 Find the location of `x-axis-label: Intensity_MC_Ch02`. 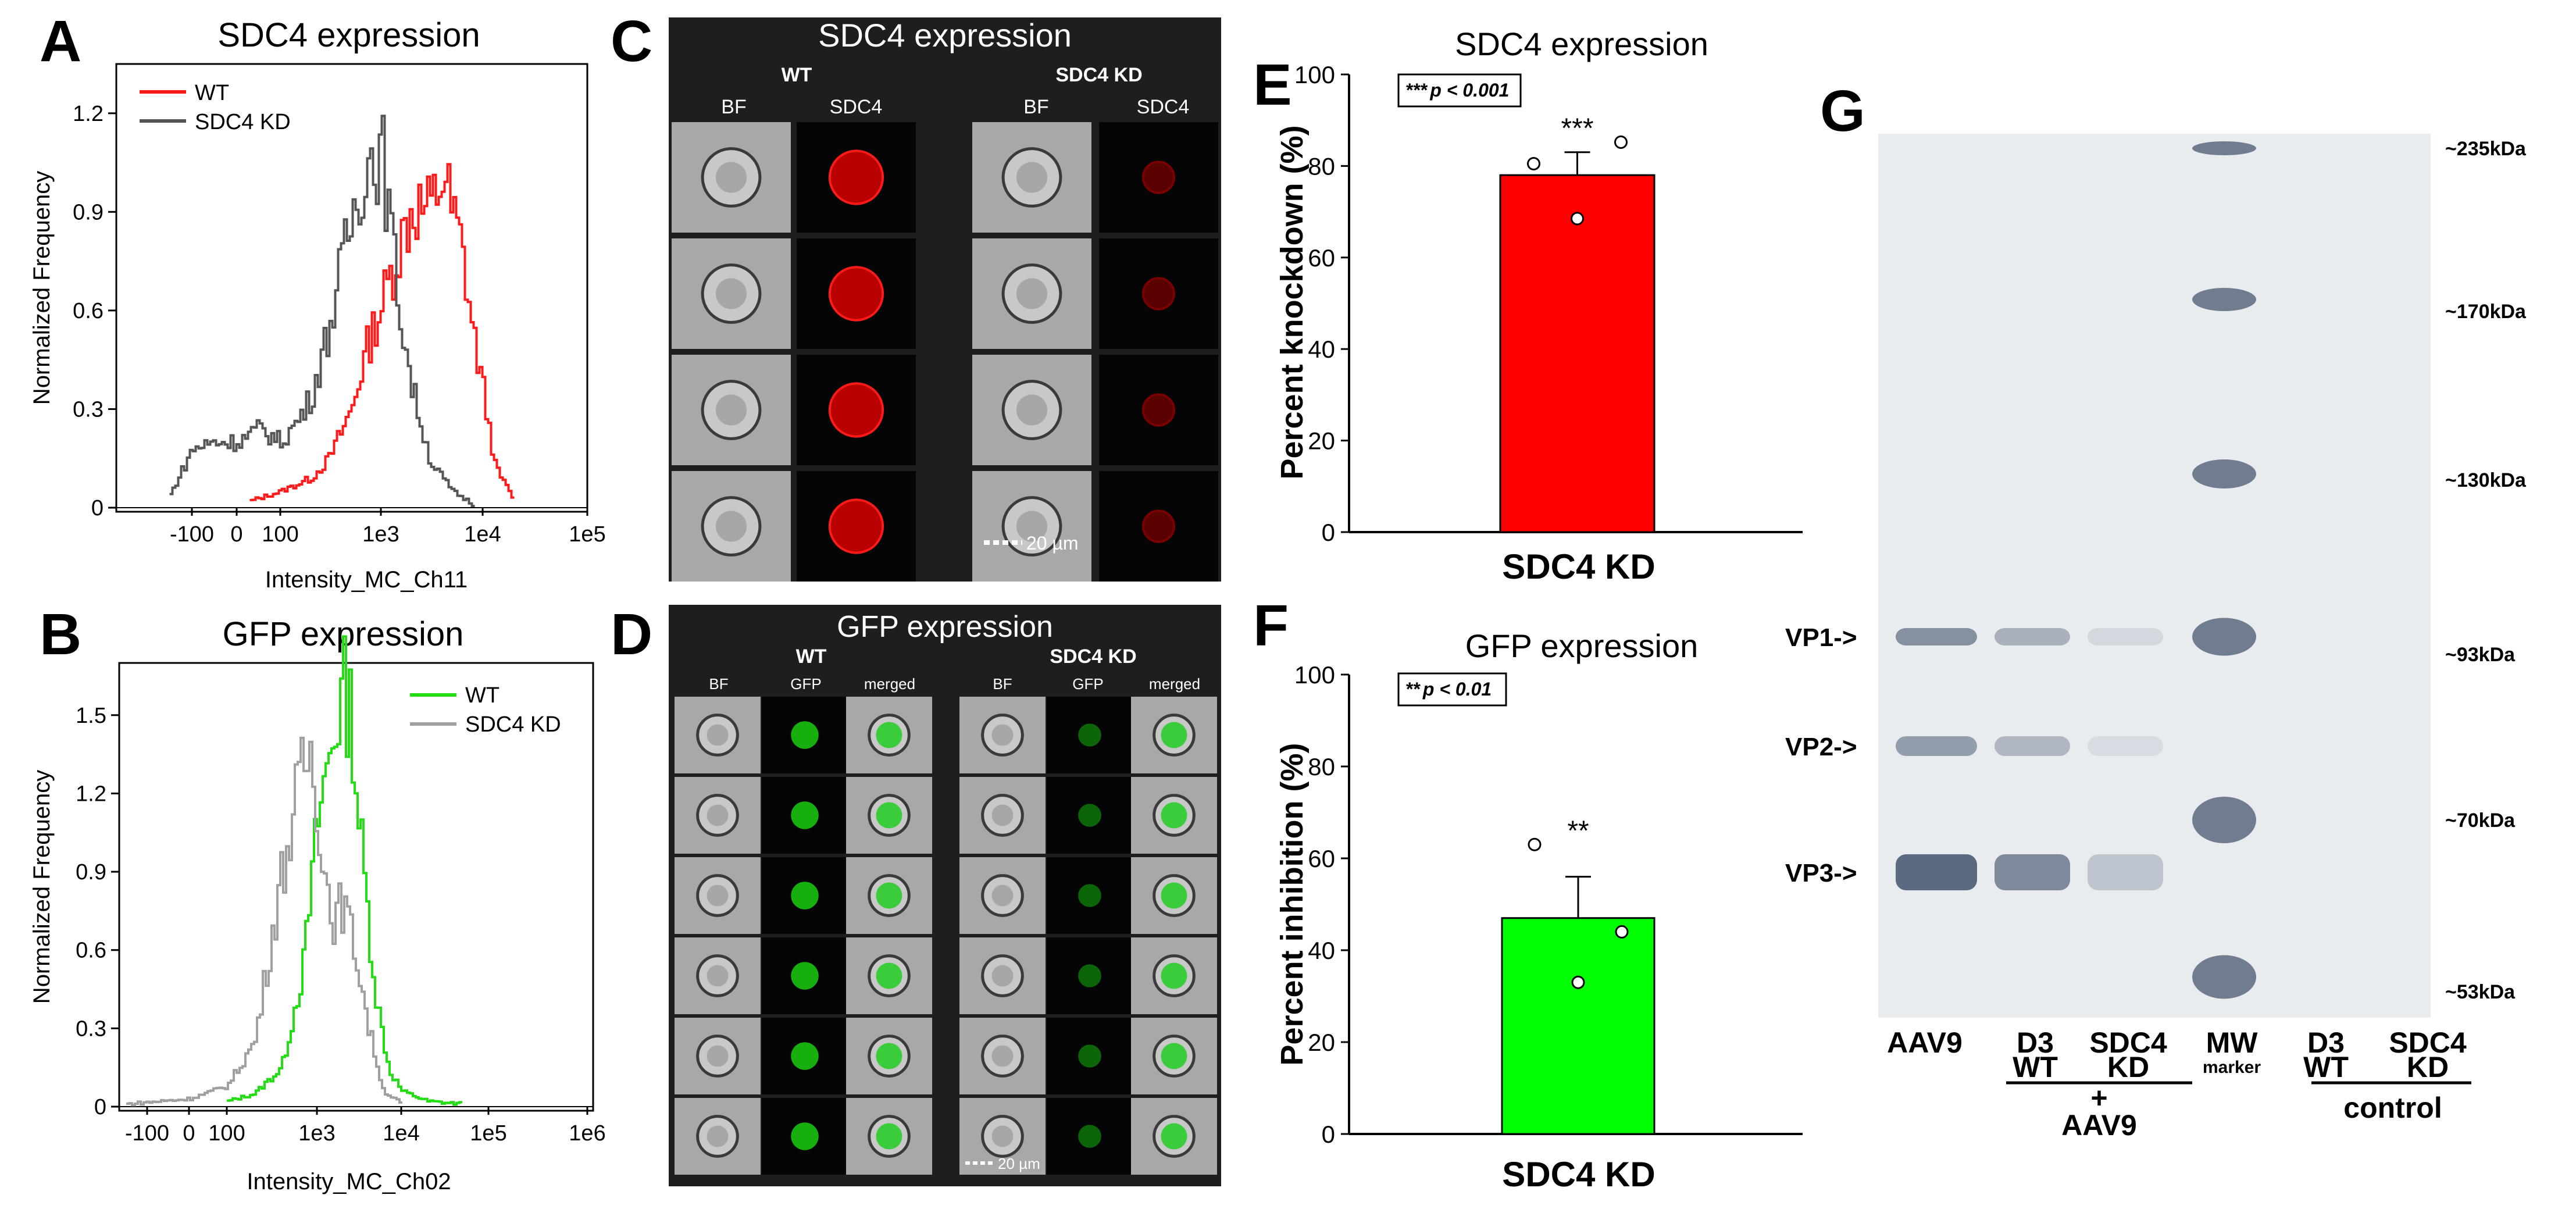

x-axis-label: Intensity_MC_Ch02 is located at coordinates (349, 1181).